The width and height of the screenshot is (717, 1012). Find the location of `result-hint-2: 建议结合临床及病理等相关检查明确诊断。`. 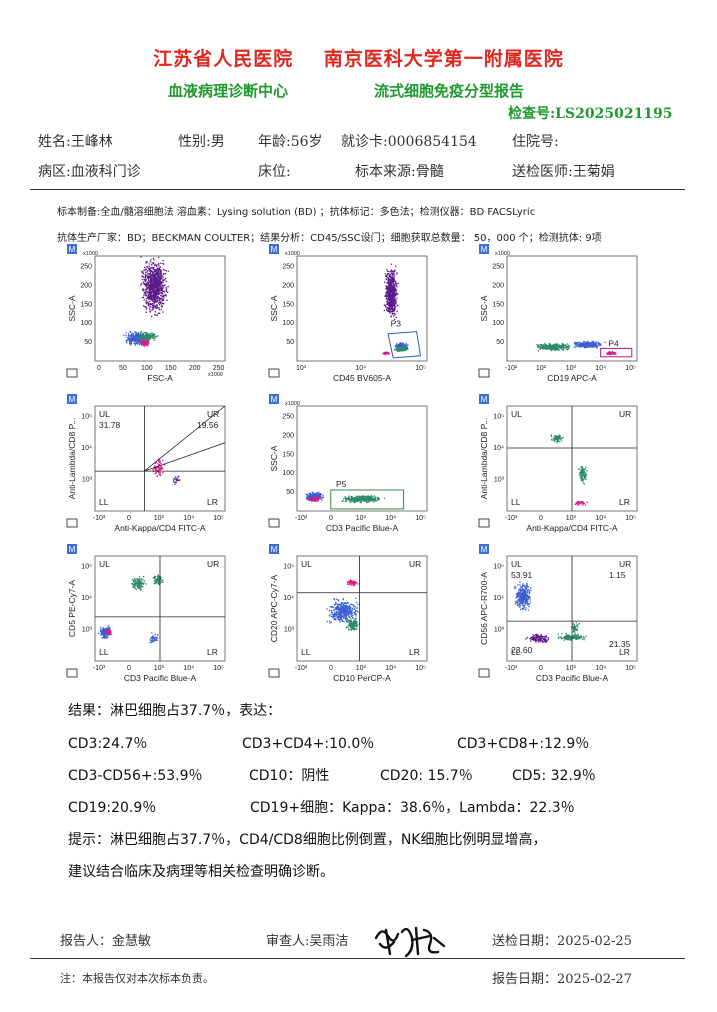

result-hint-2: 建议结合临床及病理等相关检查明确诊断。 is located at coordinates (201, 872).